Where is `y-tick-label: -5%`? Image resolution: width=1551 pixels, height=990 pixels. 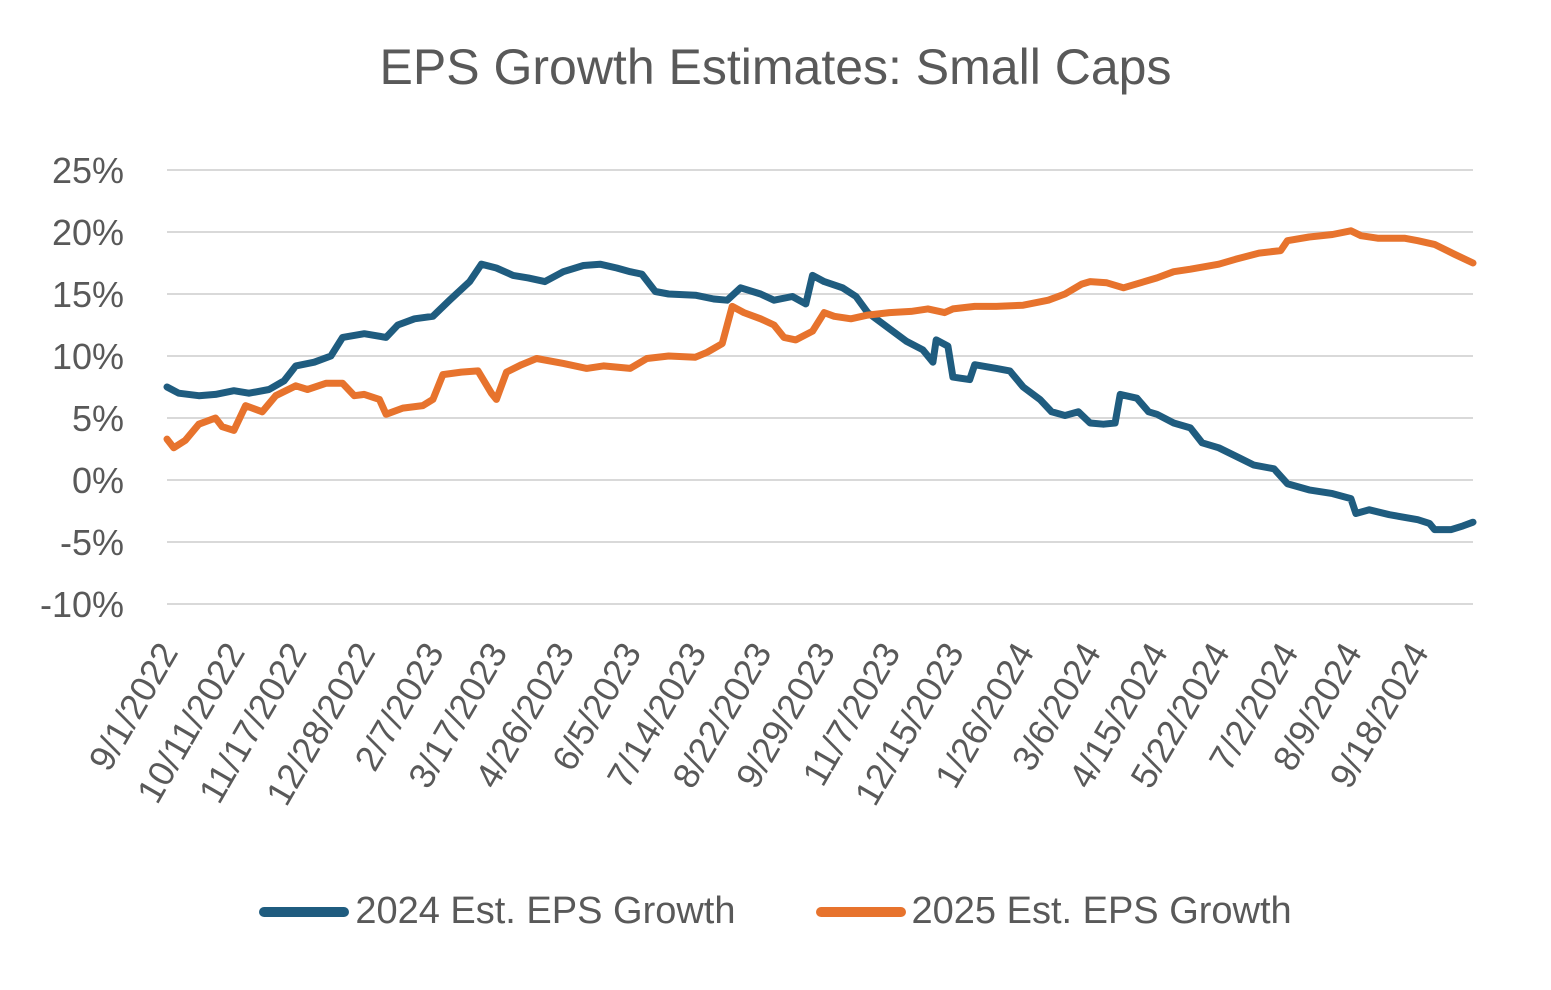 y-tick-label: -5% is located at coordinates (92, 542).